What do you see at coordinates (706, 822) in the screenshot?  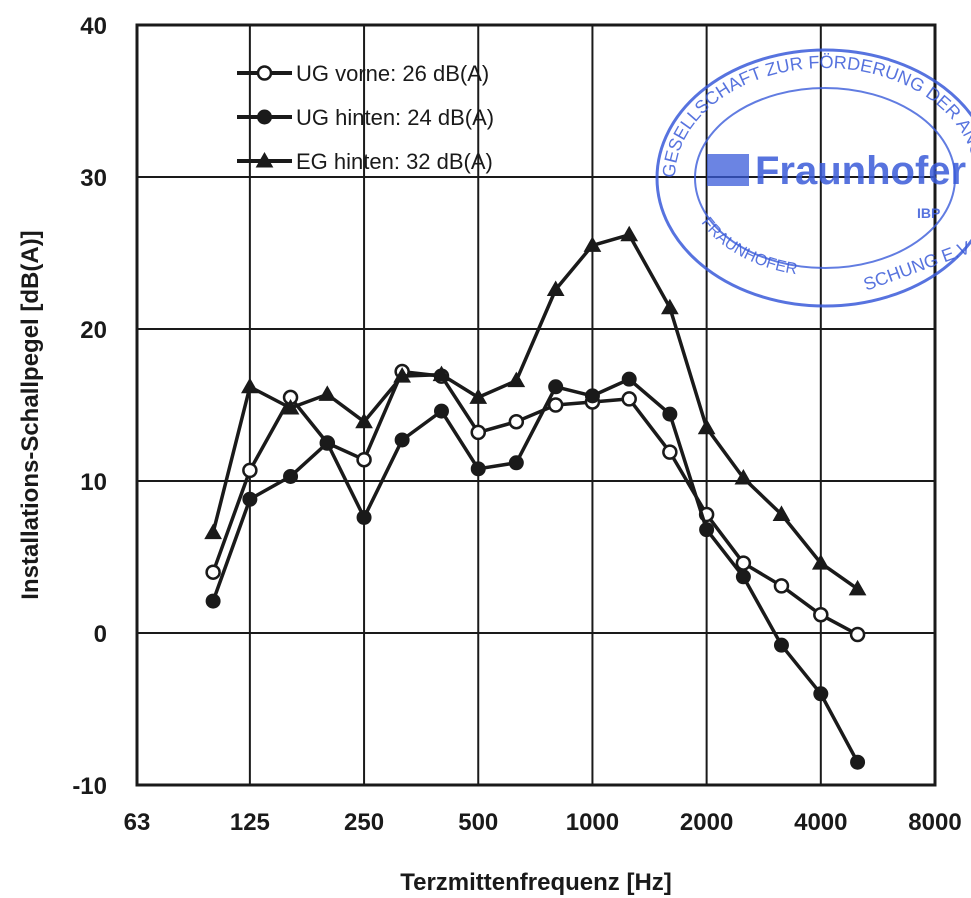 I see `x-tick-label-2000: 2000` at bounding box center [706, 822].